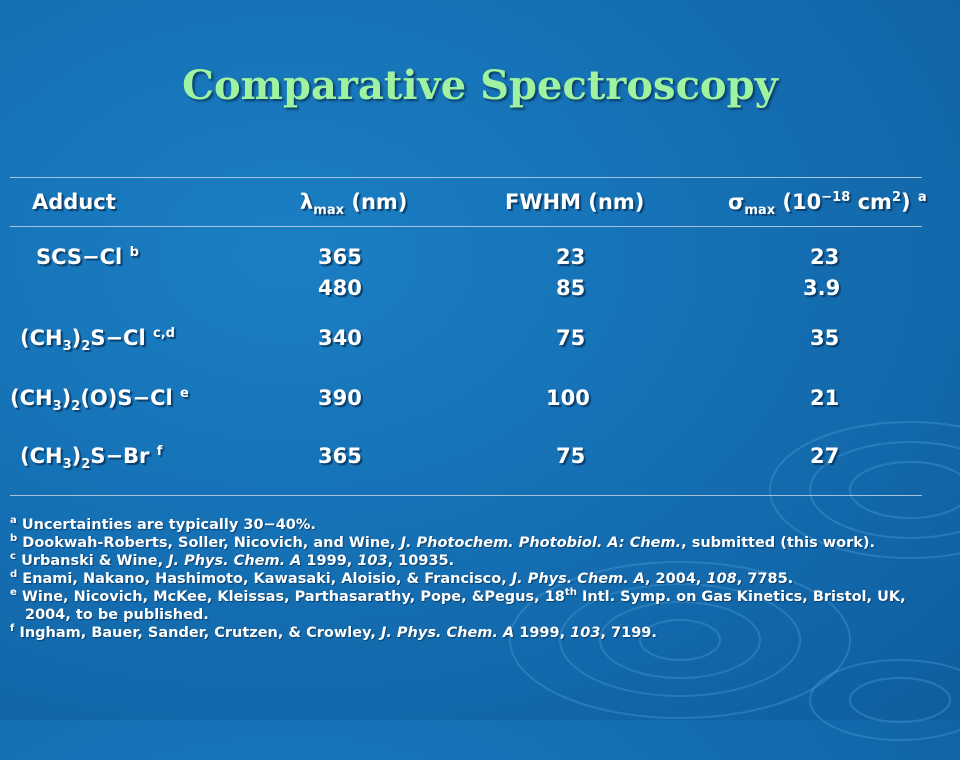  What do you see at coordinates (571, 257) in the screenshot?
I see `table-row-fwhm: 23` at bounding box center [571, 257].